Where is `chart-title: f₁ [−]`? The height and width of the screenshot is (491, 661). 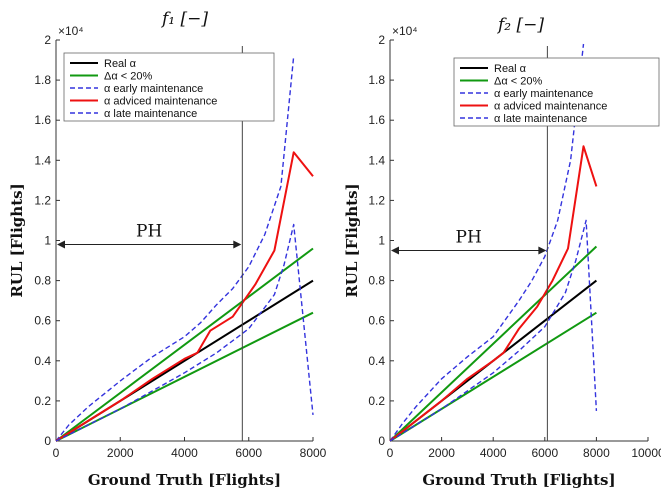 chart-title: f₁ [−] is located at coordinates (184, 19).